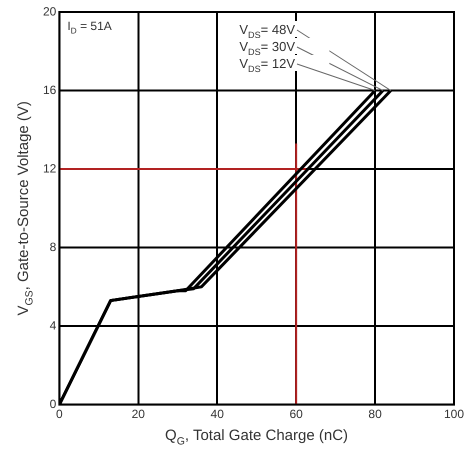 The height and width of the screenshot is (453, 468). What do you see at coordinates (49, 89) in the screenshot?
I see `y-tick-label: 16` at bounding box center [49, 89].